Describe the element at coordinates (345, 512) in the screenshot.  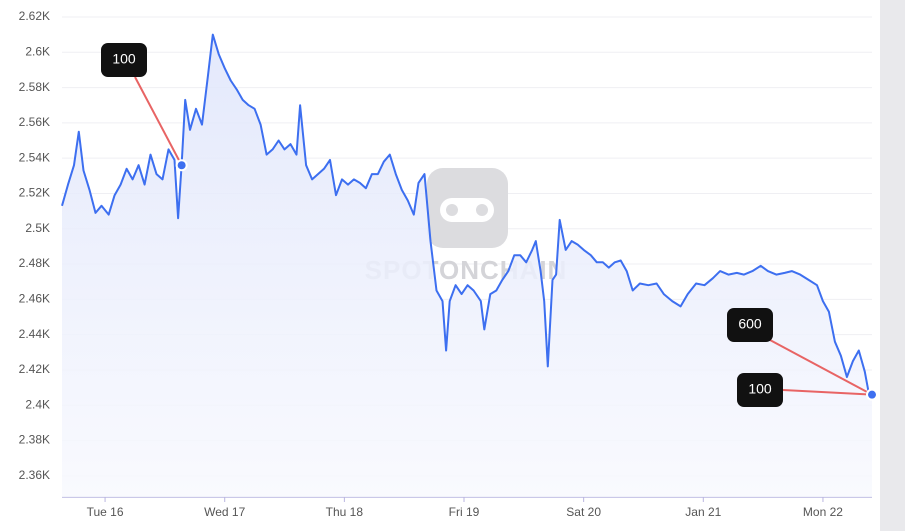
I see `x-tick-label: Thu 18` at that location.